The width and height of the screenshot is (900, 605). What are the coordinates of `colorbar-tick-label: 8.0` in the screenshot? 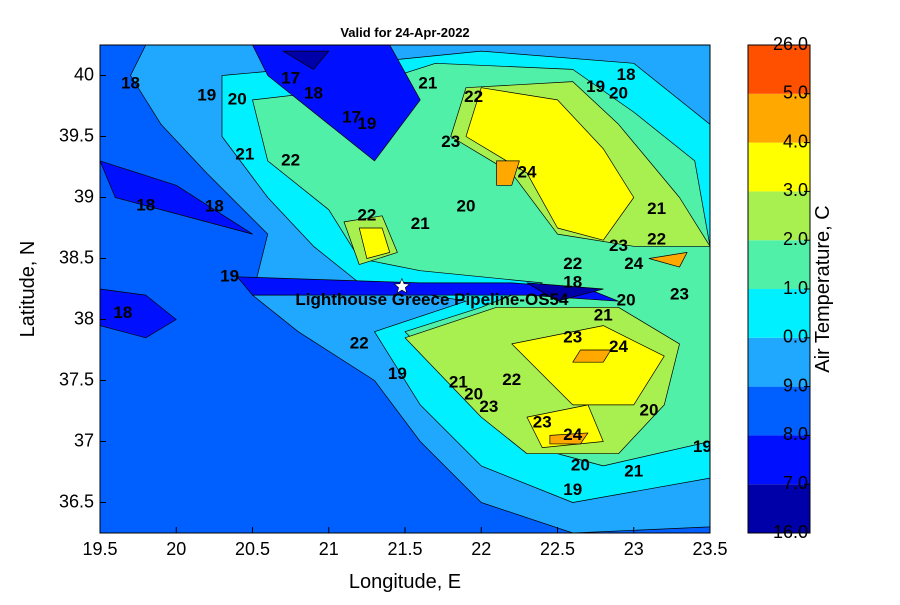 It's located at (795, 434).